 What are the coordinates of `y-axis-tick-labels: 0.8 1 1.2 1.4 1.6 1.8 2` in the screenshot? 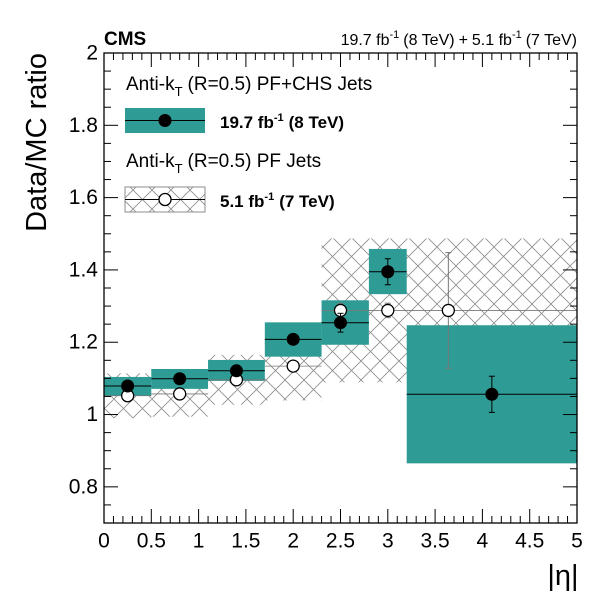 It's located at (84, 270).